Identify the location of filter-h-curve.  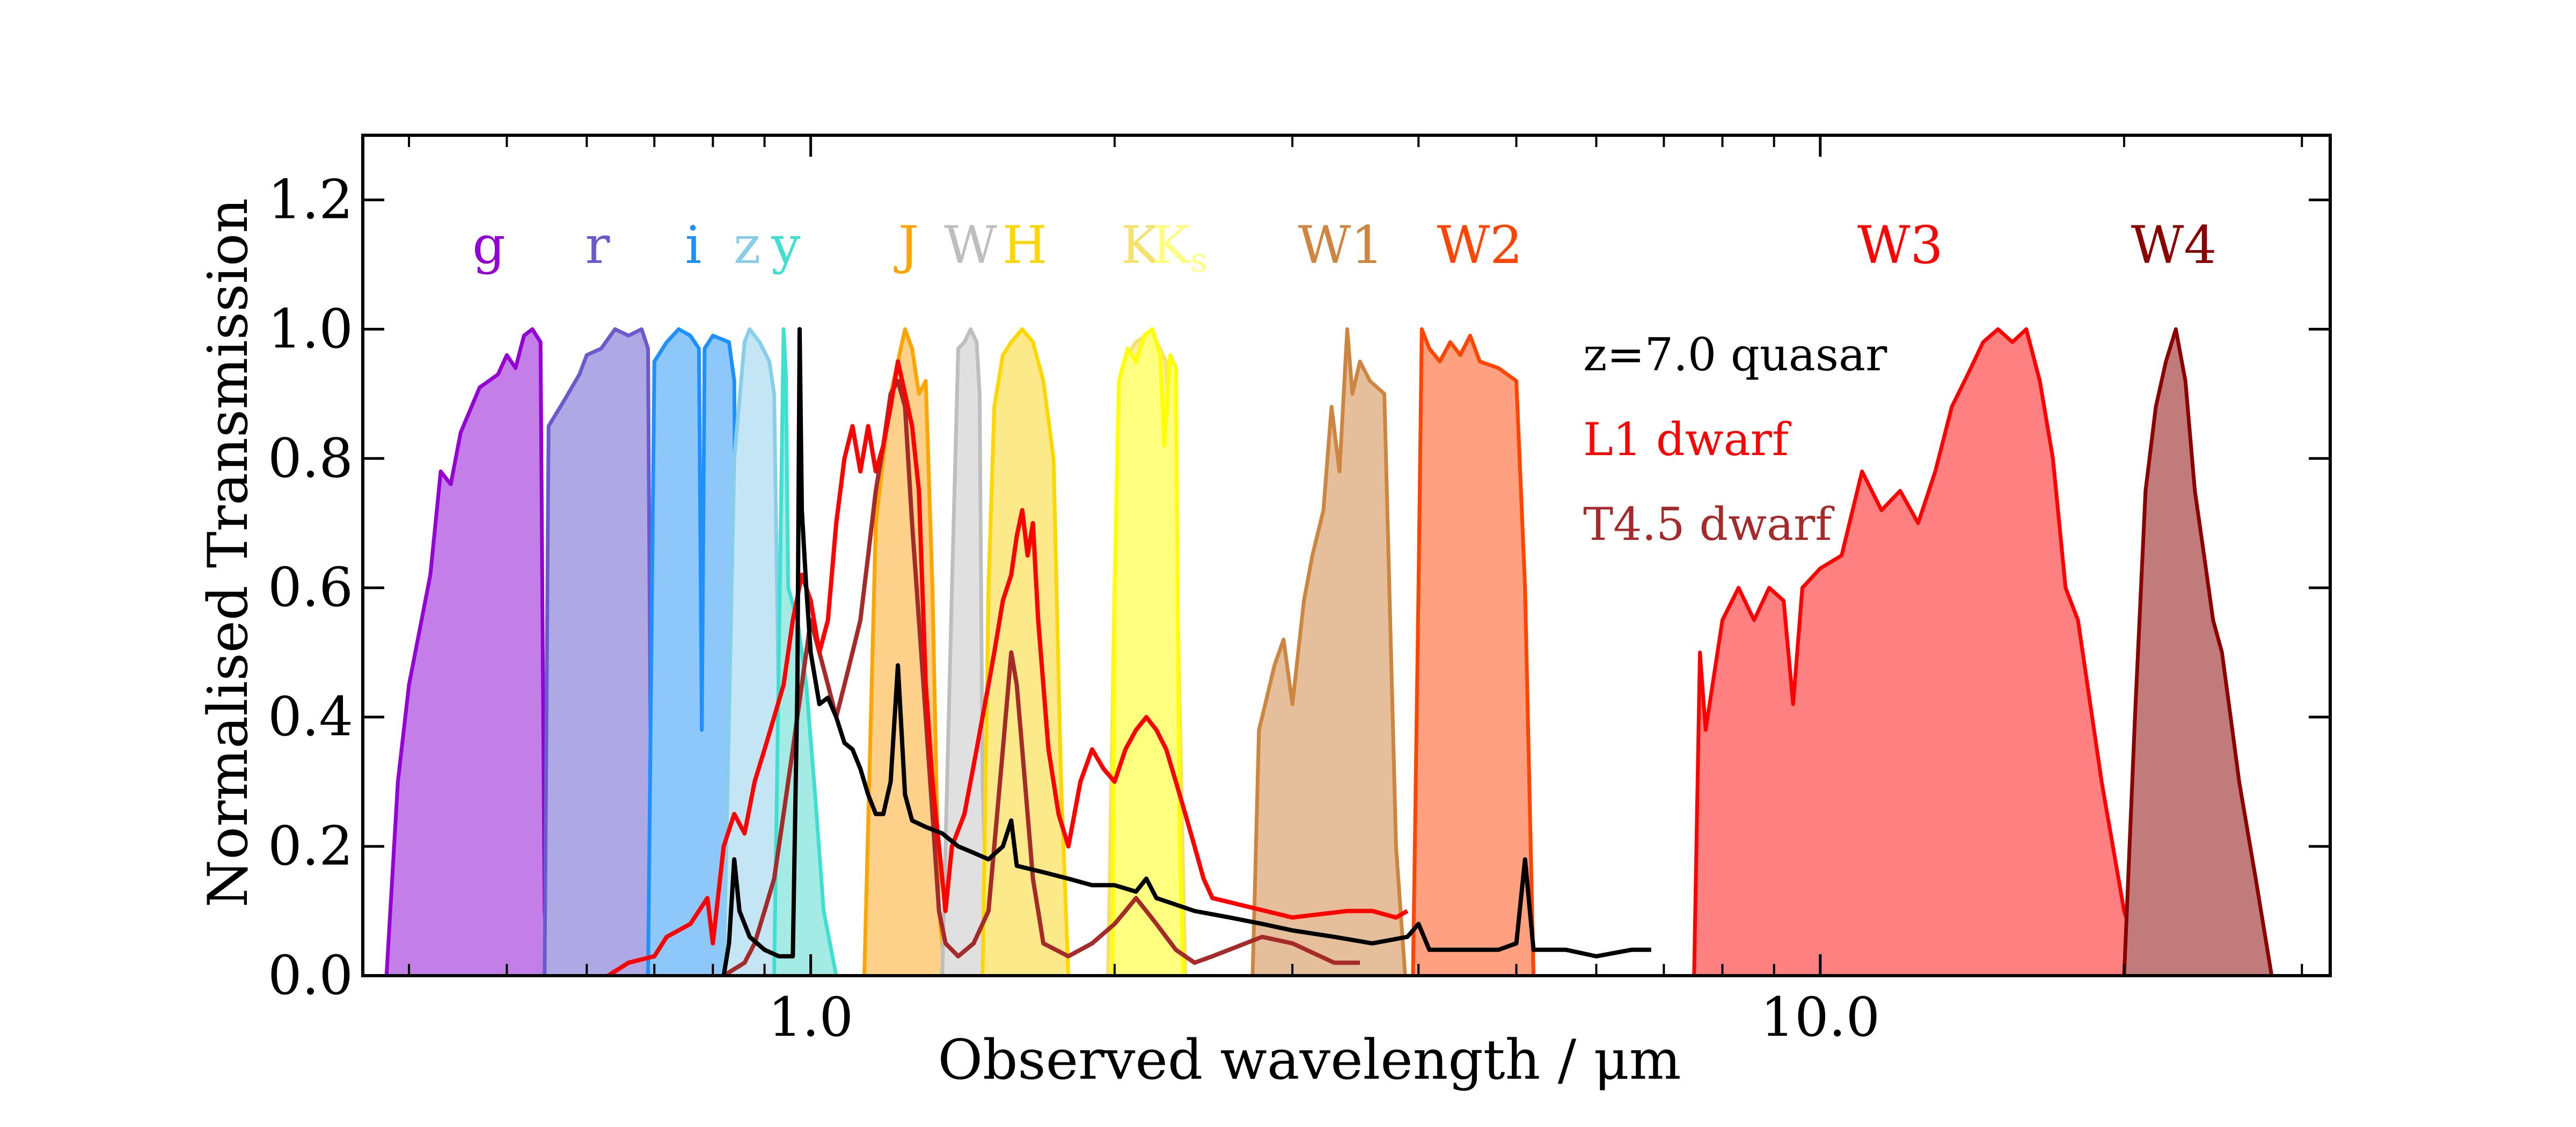
(1025, 651).